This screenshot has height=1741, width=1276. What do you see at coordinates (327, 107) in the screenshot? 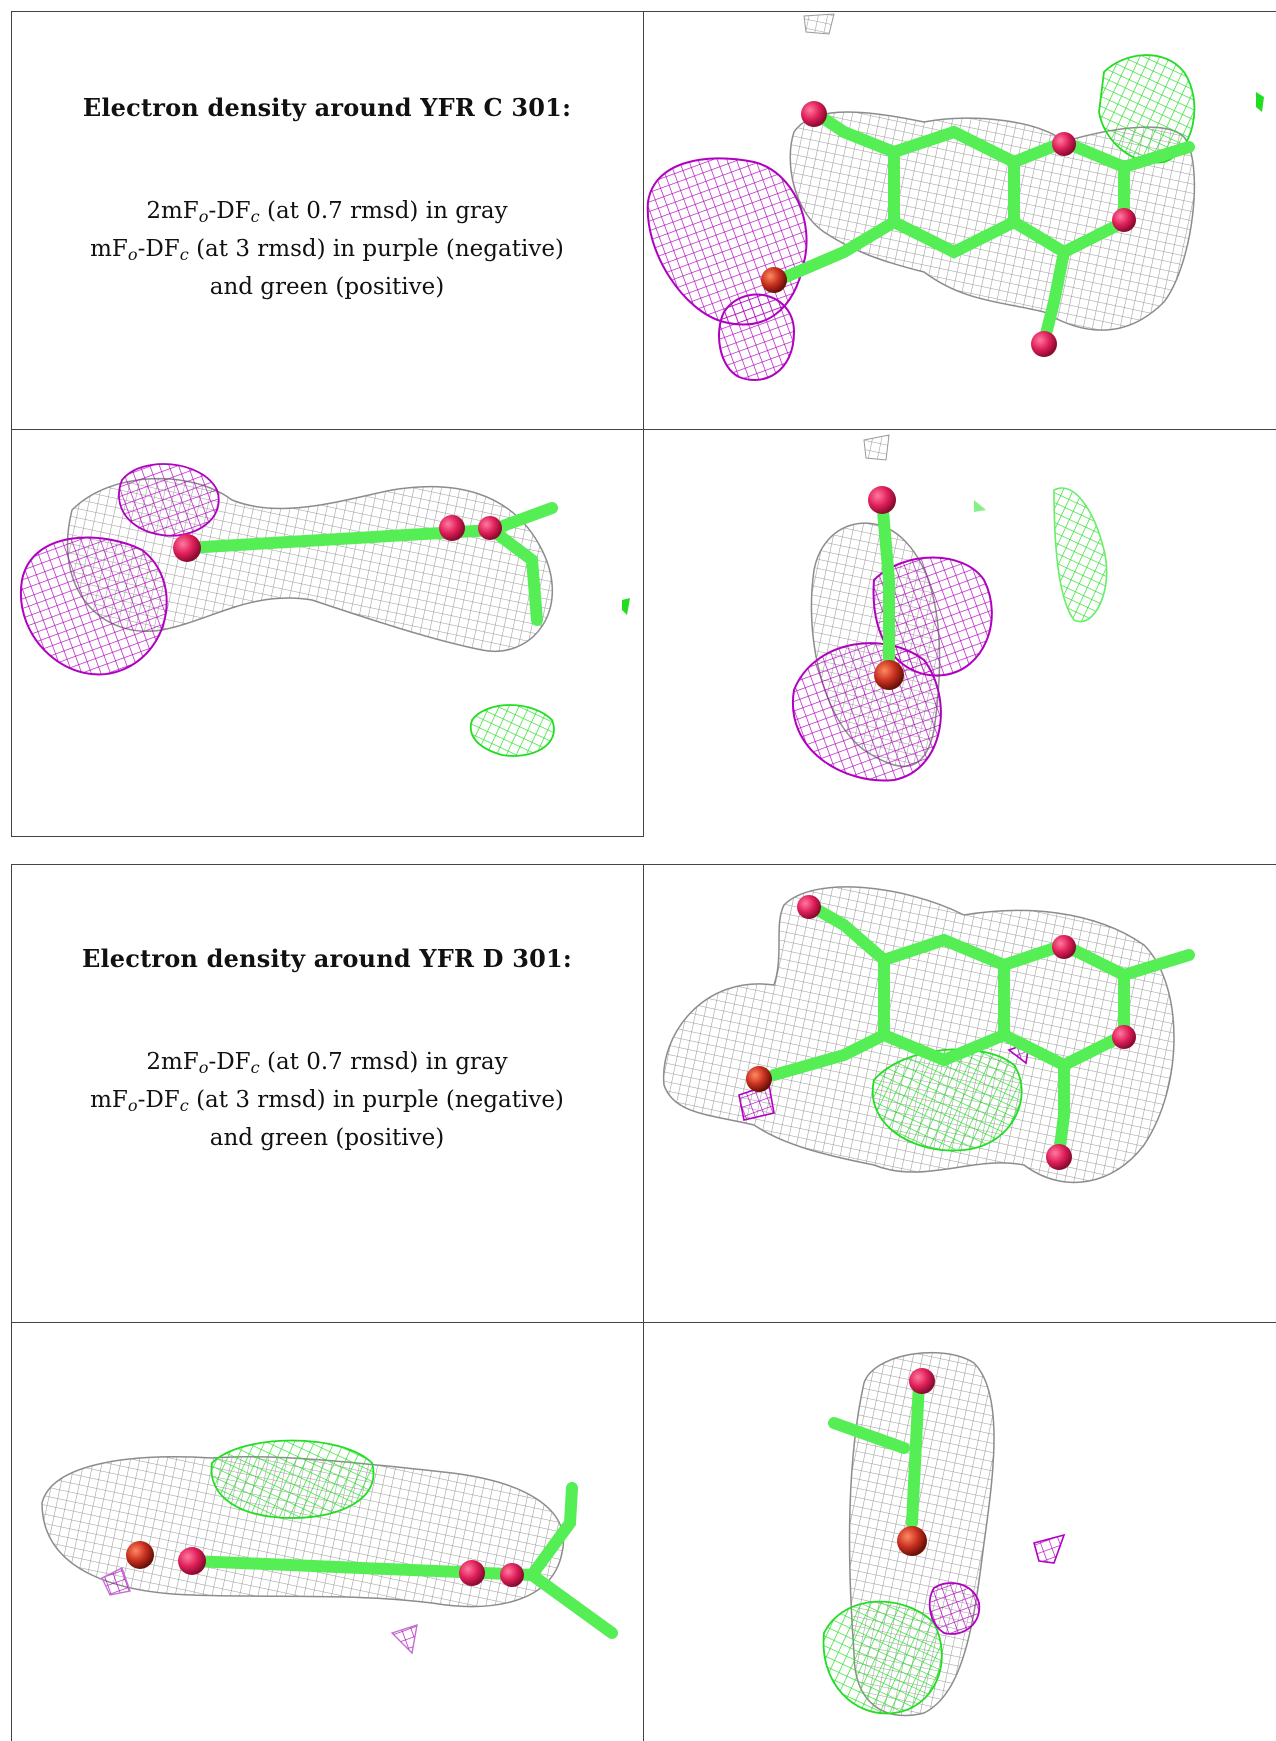
I see `caption-title: Electron density around YFR C 301:` at bounding box center [327, 107].